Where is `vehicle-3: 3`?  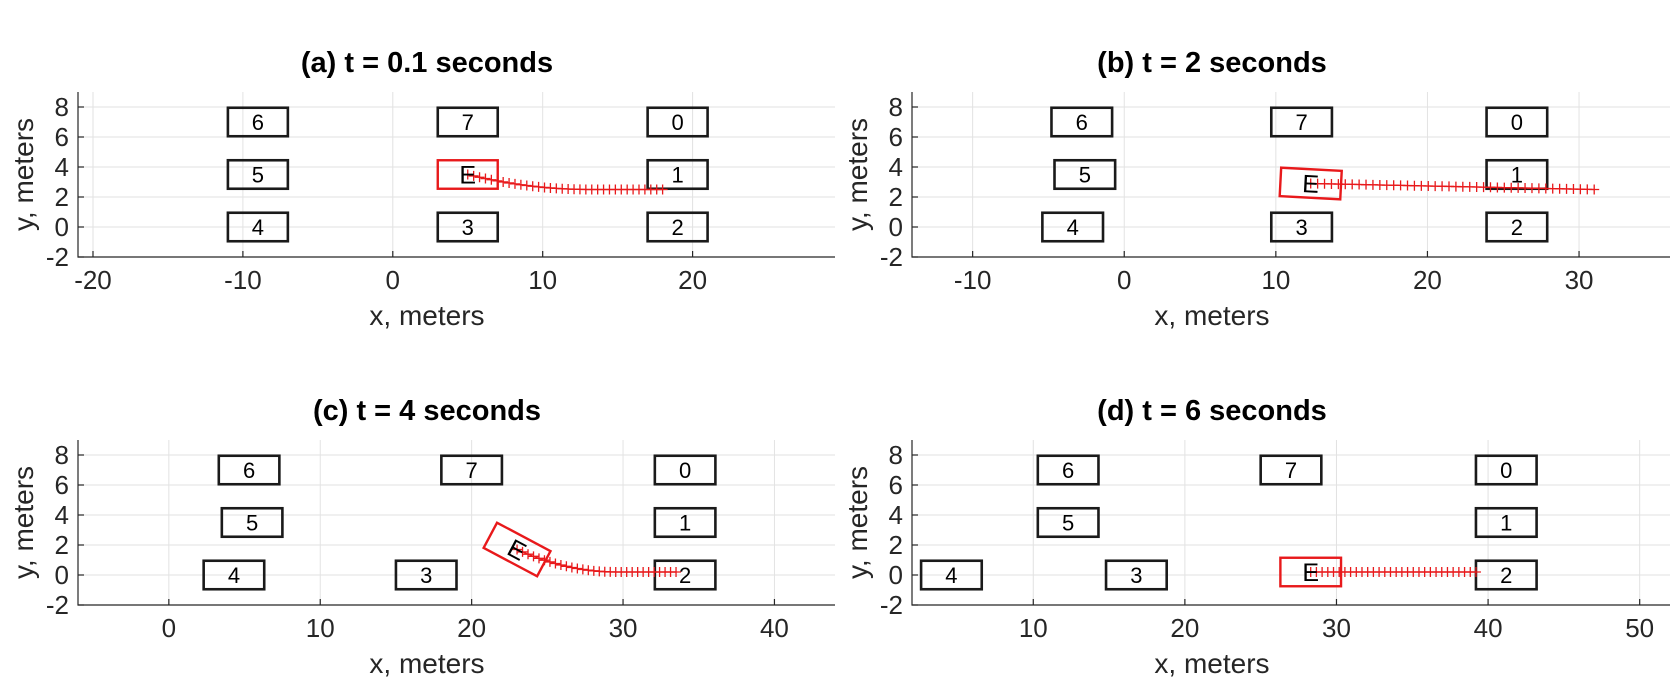 vehicle-3: 3 is located at coordinates (468, 227).